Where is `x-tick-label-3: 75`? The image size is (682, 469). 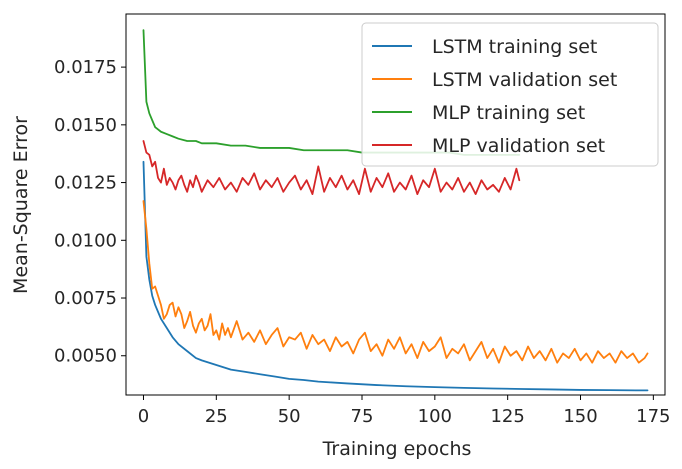 x-tick-label-3: 75 is located at coordinates (362, 416).